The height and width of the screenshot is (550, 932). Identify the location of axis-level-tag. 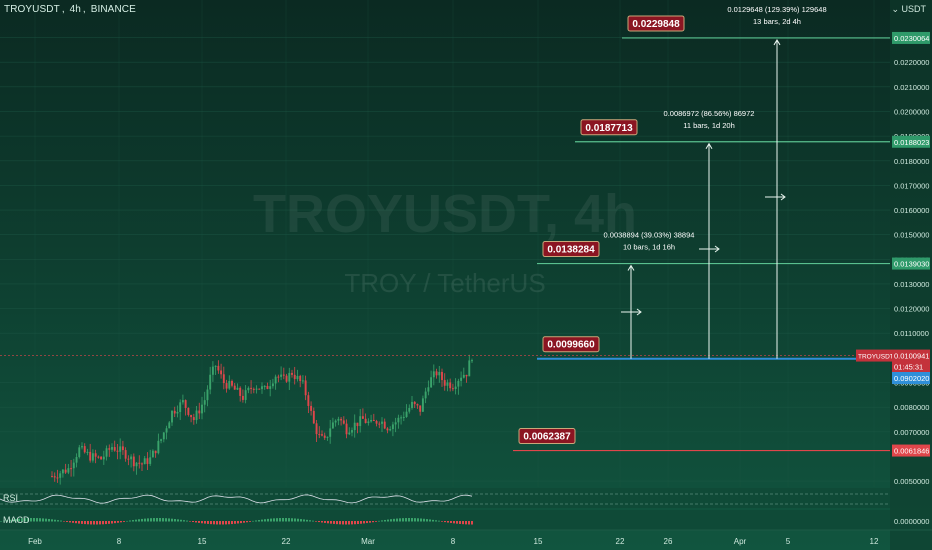
(911, 263).